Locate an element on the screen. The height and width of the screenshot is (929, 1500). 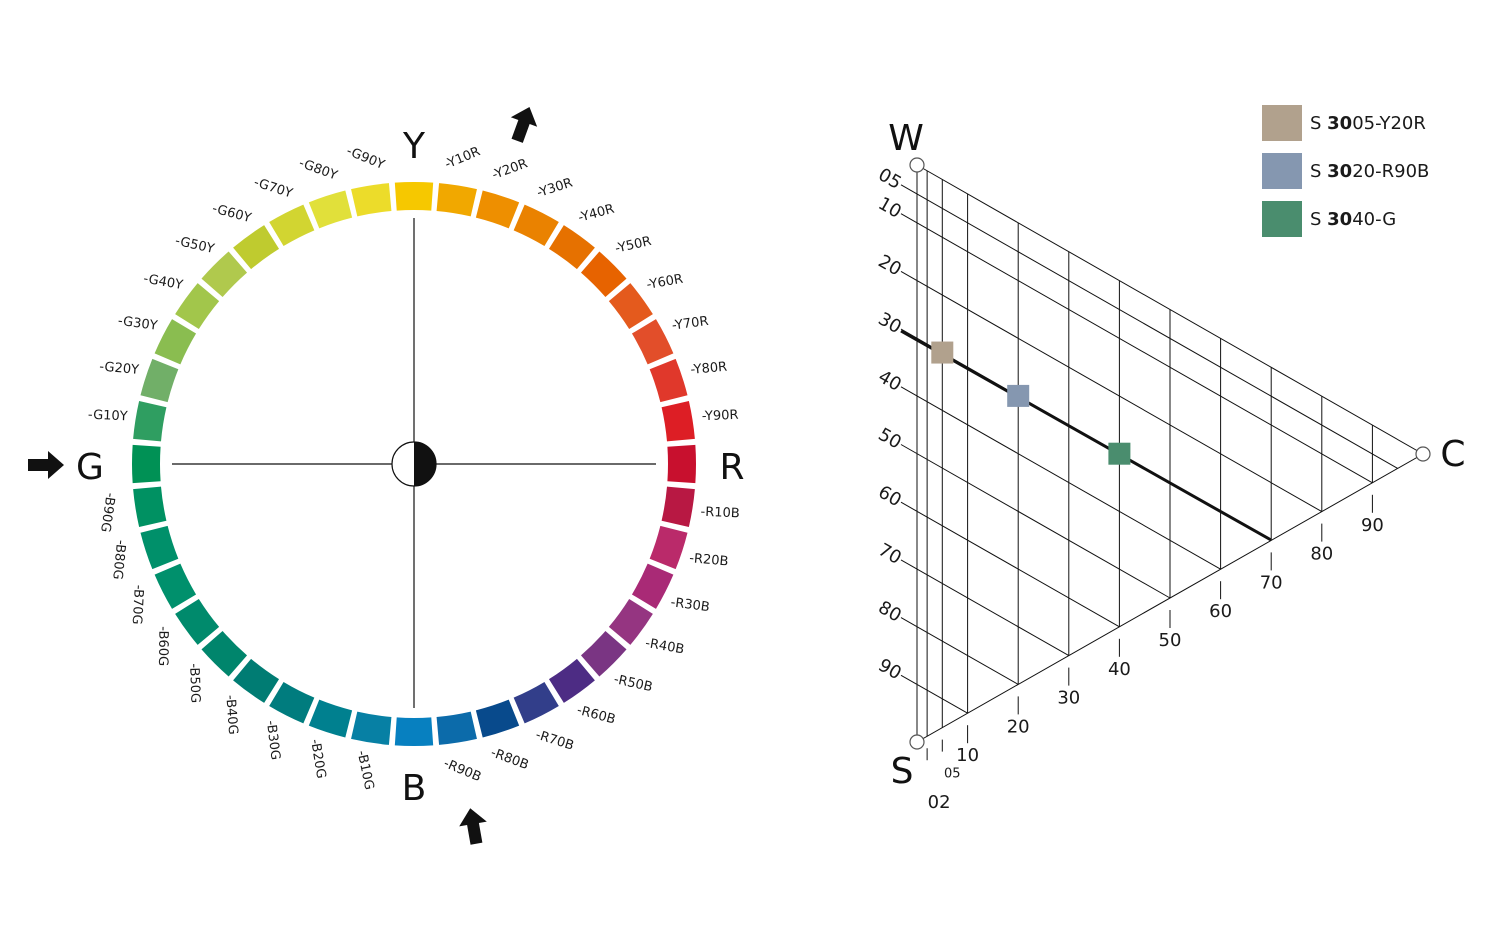
chromaticness-tick-label: 60 is located at coordinates (1220, 611).